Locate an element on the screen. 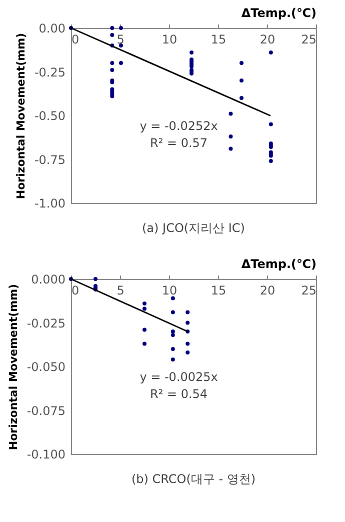 The image size is (345, 522). y-tick-label: -0.50 is located at coordinates (50, 116).